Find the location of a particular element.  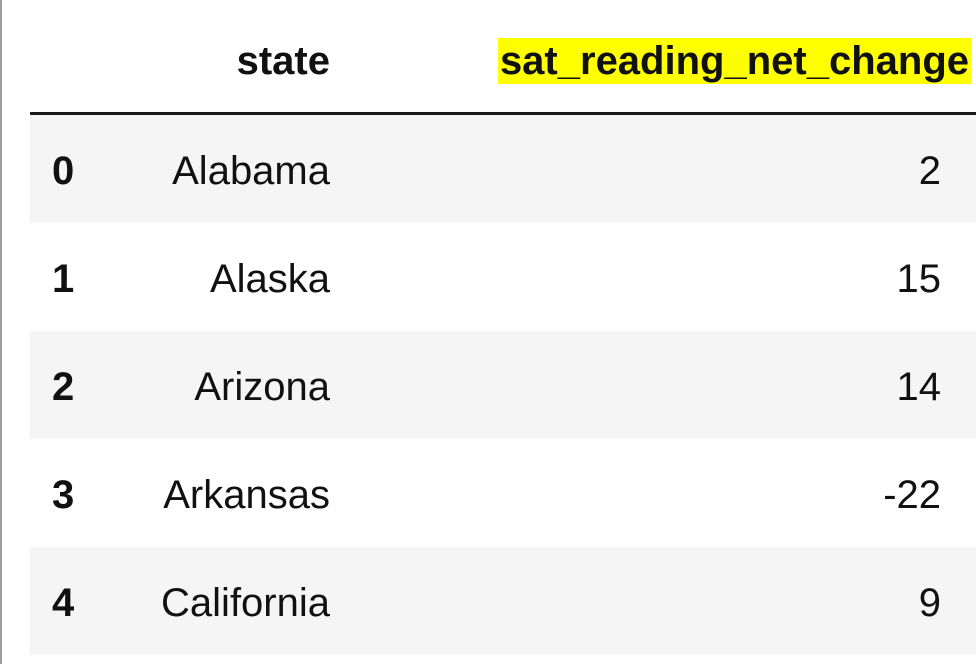

value-cell: 14 is located at coordinates (919, 387).